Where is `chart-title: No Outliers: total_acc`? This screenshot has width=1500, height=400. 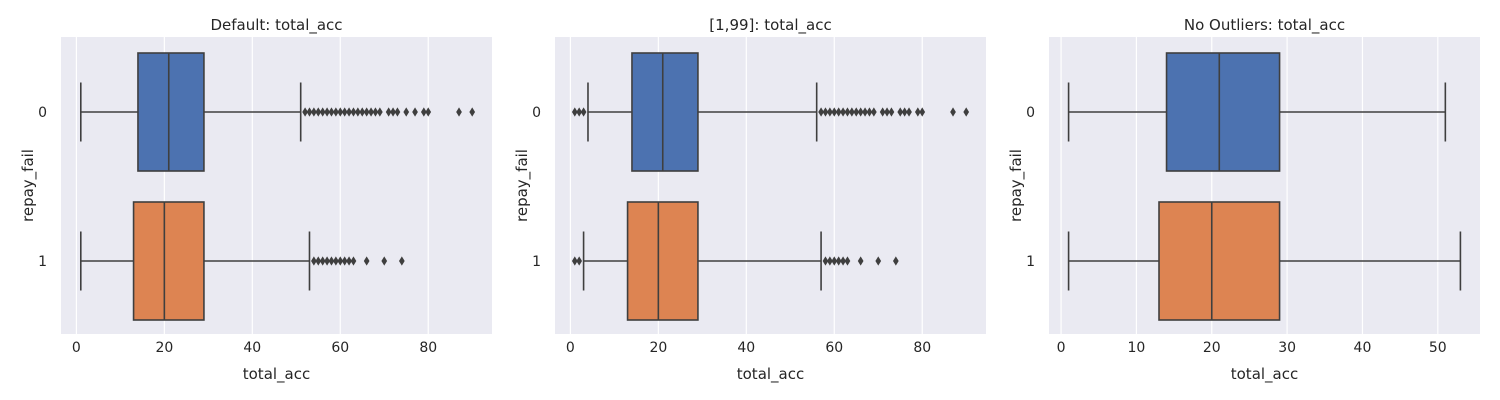 chart-title: No Outliers: total_acc is located at coordinates (1264, 25).